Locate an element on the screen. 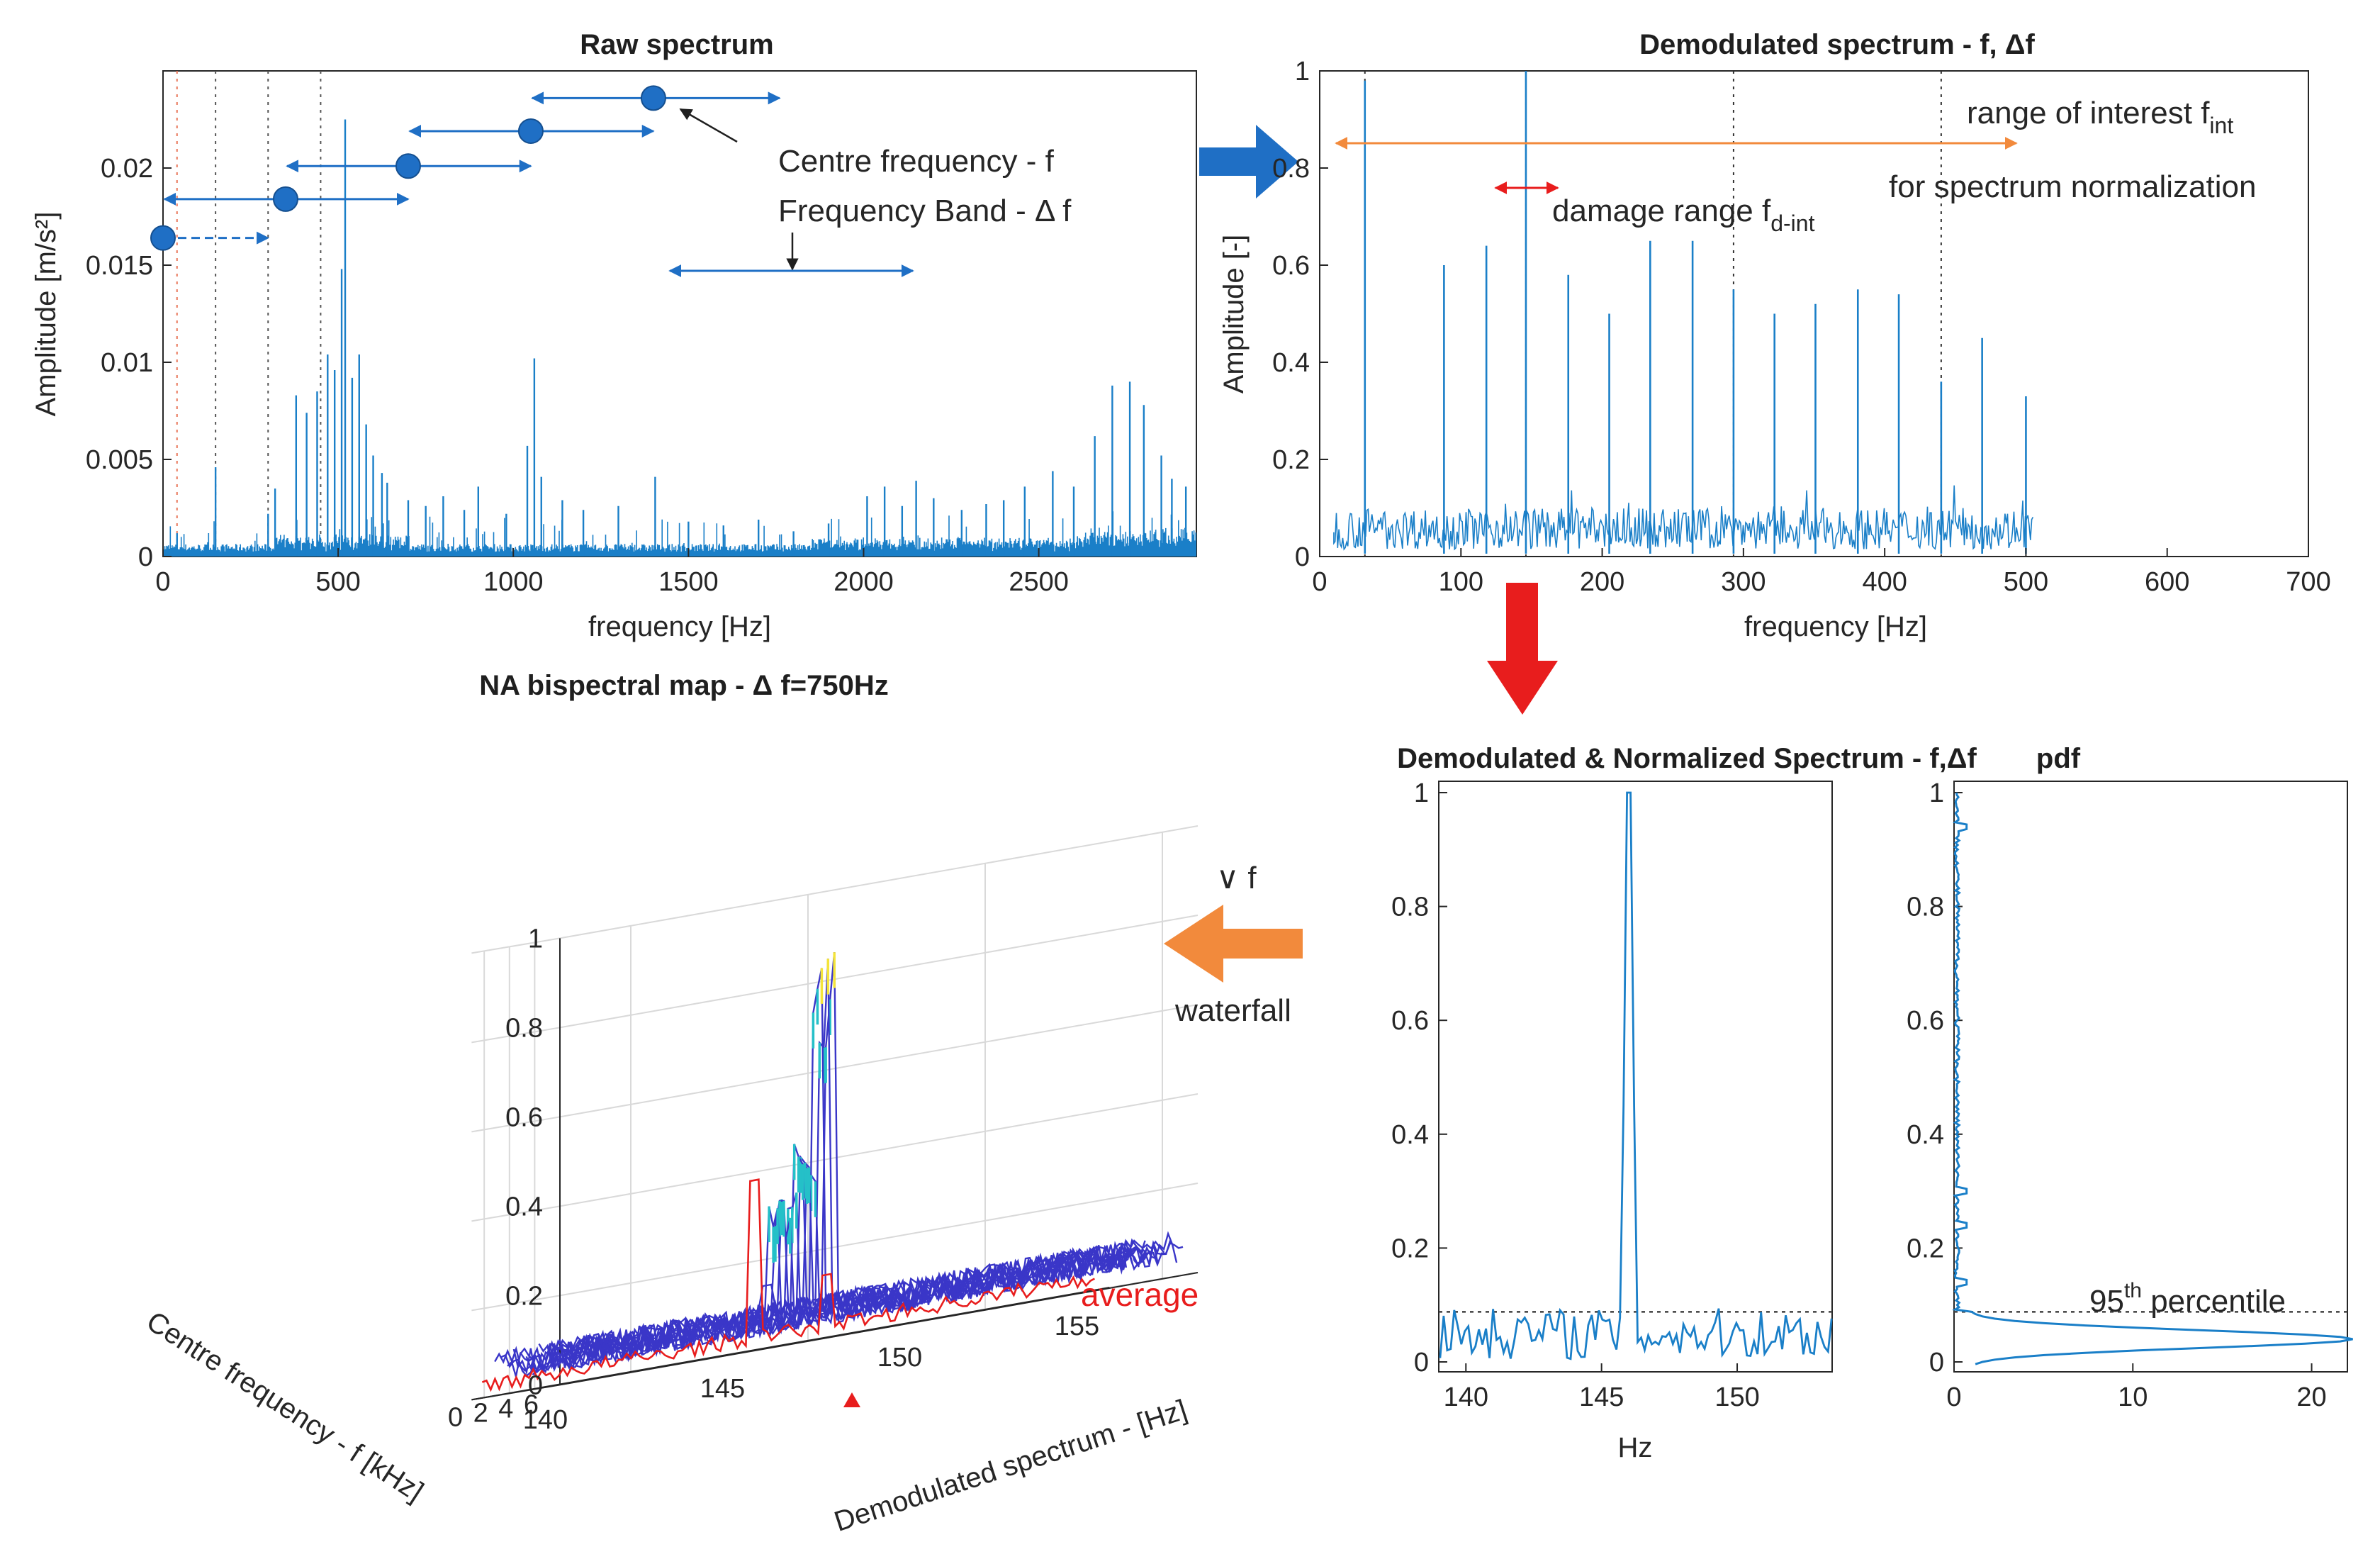 The image size is (2380, 1559). normalized-y-tick-label: 0.4 is located at coordinates (1410, 1135).